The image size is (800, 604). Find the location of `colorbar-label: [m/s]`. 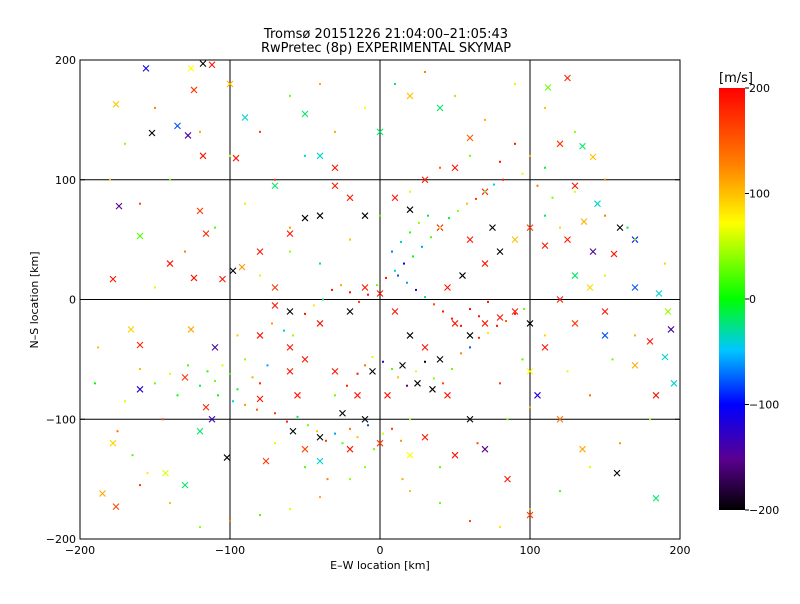

colorbar-label: [m/s] is located at coordinates (736, 78).